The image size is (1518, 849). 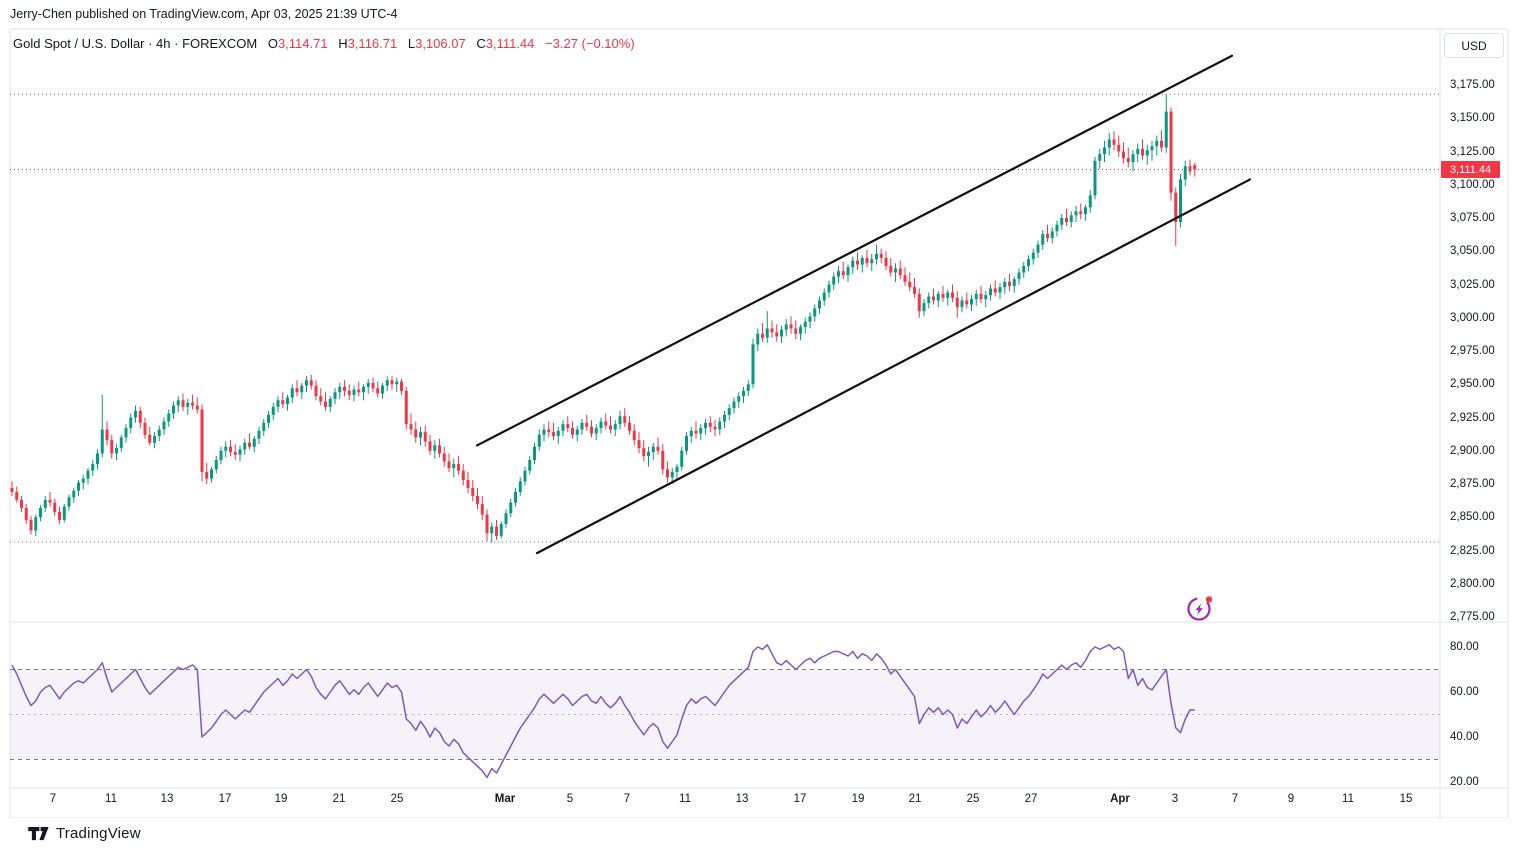 I want to click on last-price-badge: 3,111.44, so click(x=1470, y=169).